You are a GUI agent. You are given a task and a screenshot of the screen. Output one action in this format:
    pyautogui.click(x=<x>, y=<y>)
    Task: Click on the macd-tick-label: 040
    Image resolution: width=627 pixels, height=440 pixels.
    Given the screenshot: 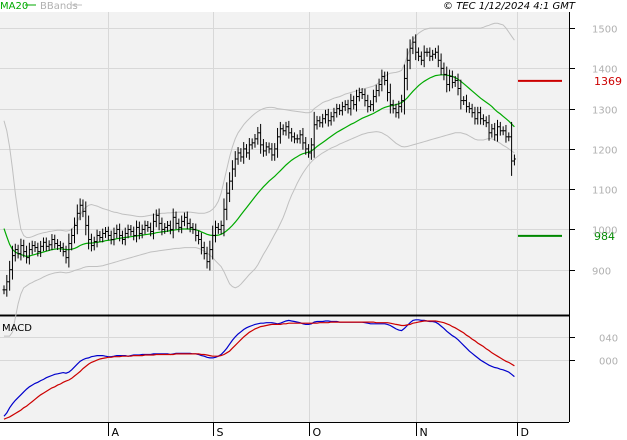 What is the action you would take?
    pyautogui.click(x=608, y=339)
    